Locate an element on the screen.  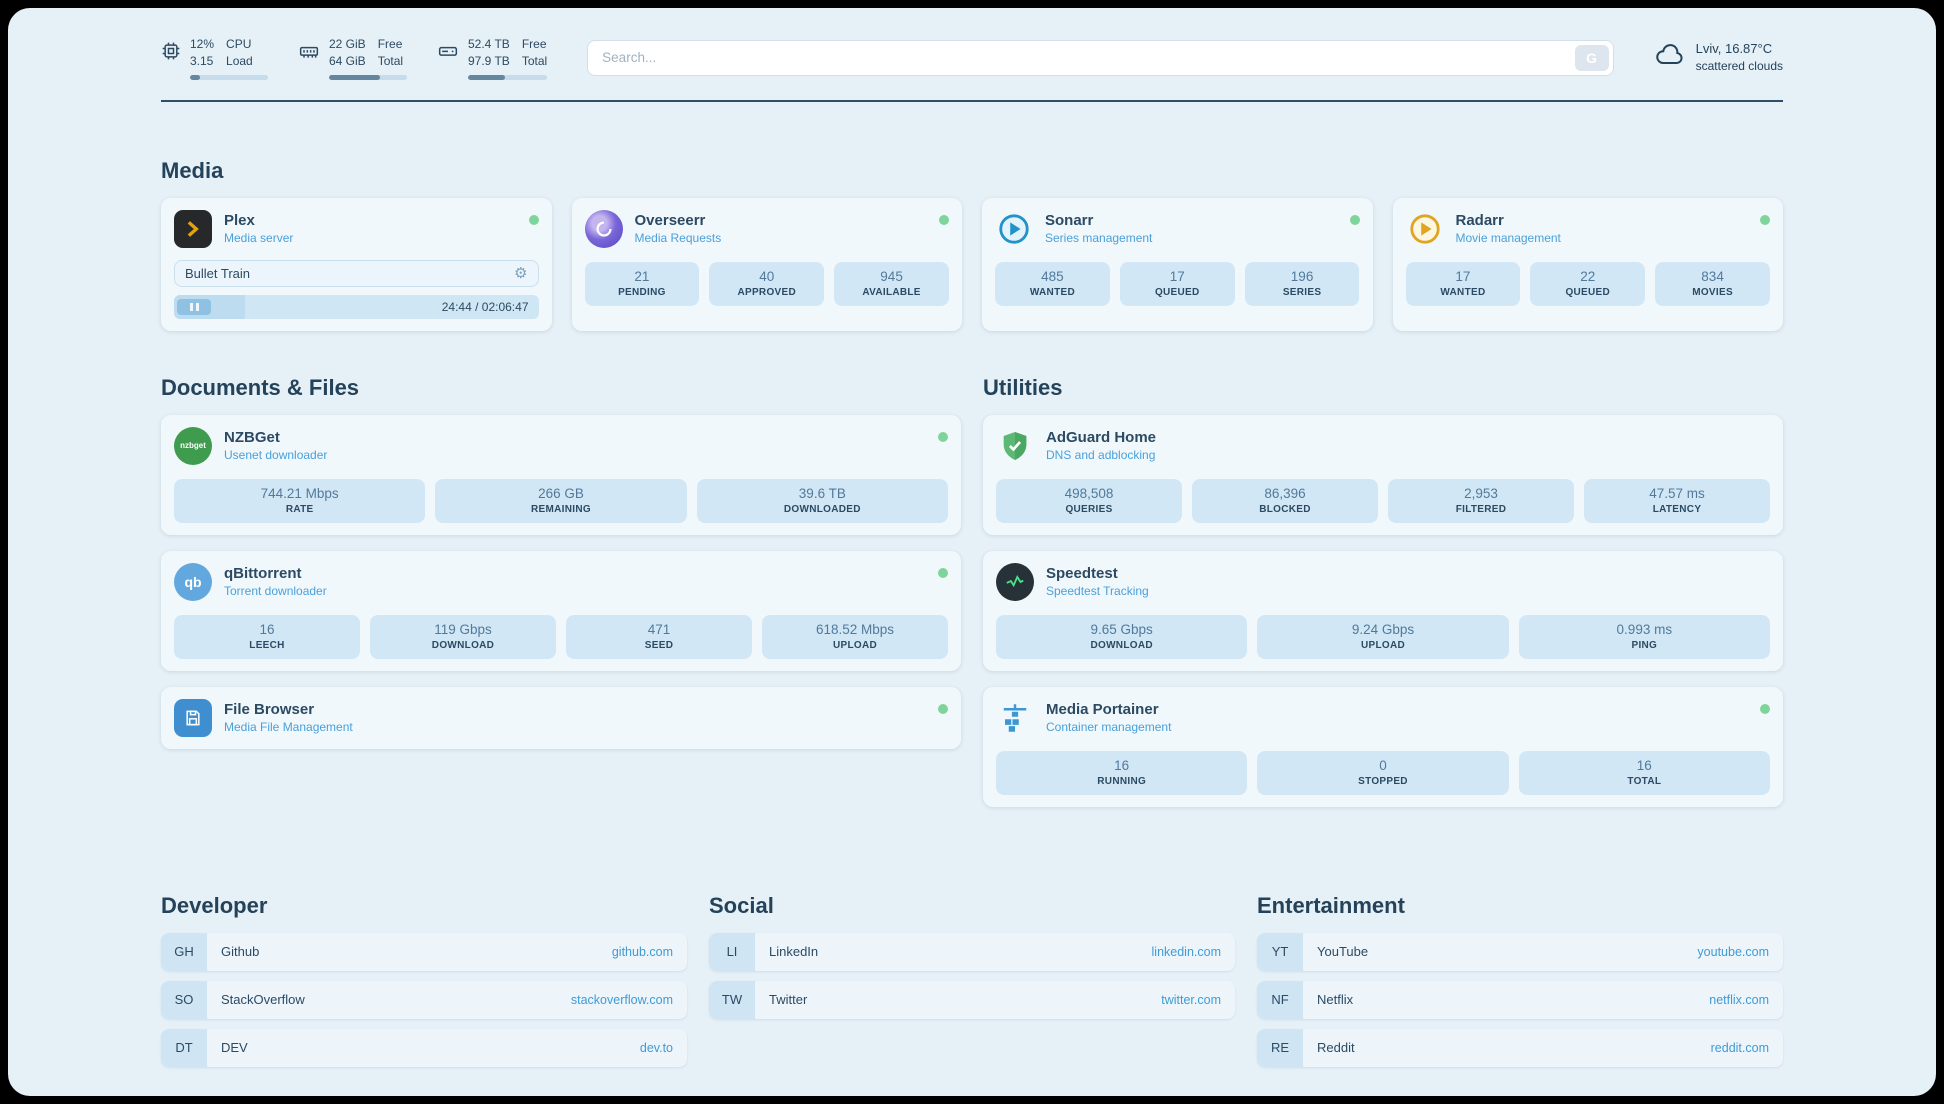
stat-tile: 498,508 QUERIES is located at coordinates (1089, 500).